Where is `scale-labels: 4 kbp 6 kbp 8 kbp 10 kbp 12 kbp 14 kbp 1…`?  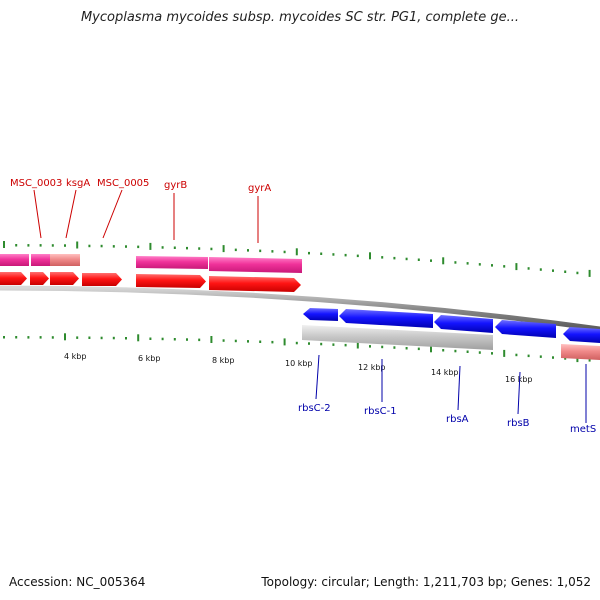 scale-labels: 4 kbp 6 kbp 8 kbp 10 kbp 12 kbp 14 kbp 1… is located at coordinates (298, 368).